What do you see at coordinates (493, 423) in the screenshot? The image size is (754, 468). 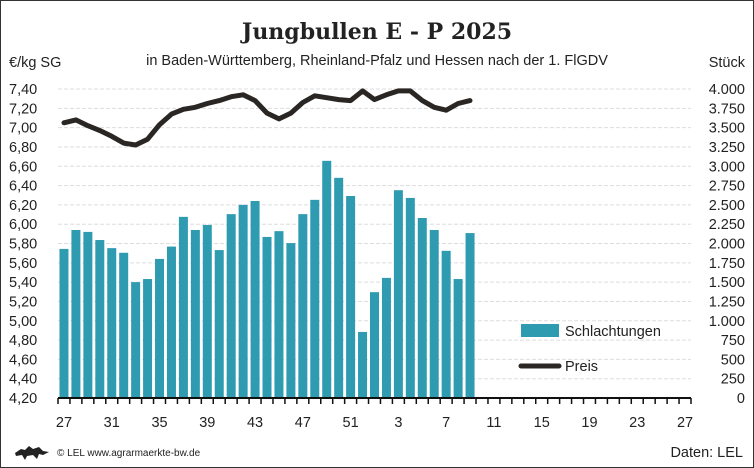 I see `x-tick-label: 11` at bounding box center [493, 423].